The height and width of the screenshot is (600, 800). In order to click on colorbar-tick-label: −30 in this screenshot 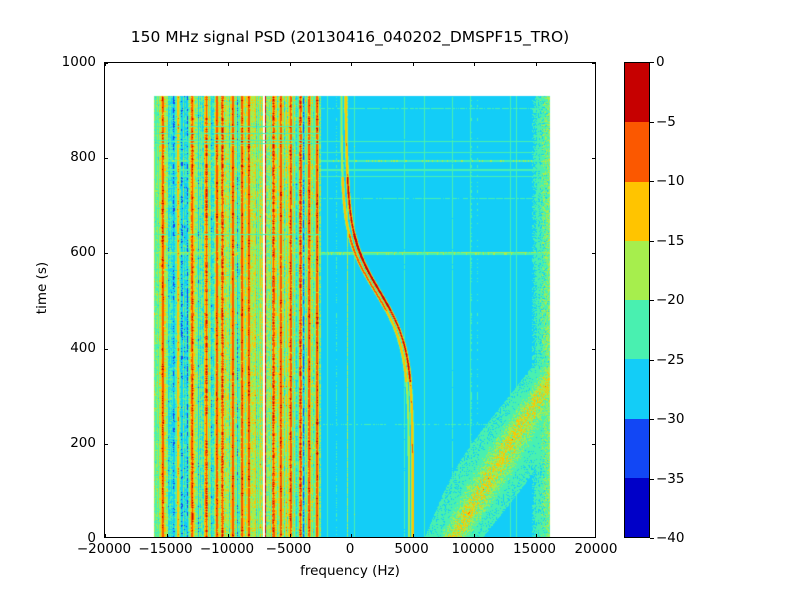, I will do `click(670, 419)`.